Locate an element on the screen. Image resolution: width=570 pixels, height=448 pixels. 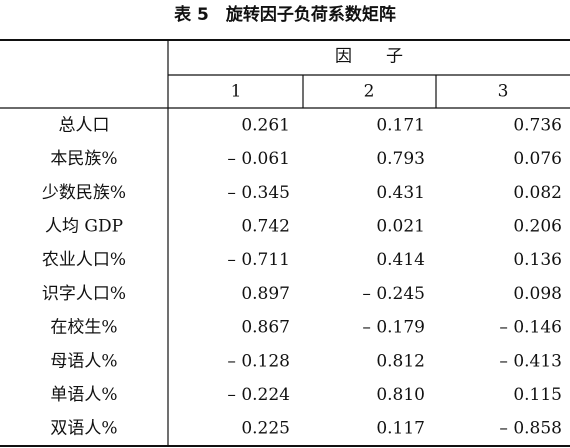
cell-value: 0.076 is located at coordinates (537, 159).